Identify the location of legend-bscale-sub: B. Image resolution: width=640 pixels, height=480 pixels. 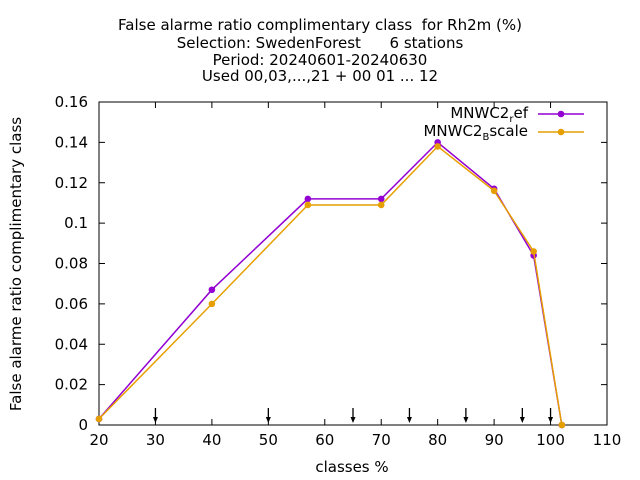
(486, 137).